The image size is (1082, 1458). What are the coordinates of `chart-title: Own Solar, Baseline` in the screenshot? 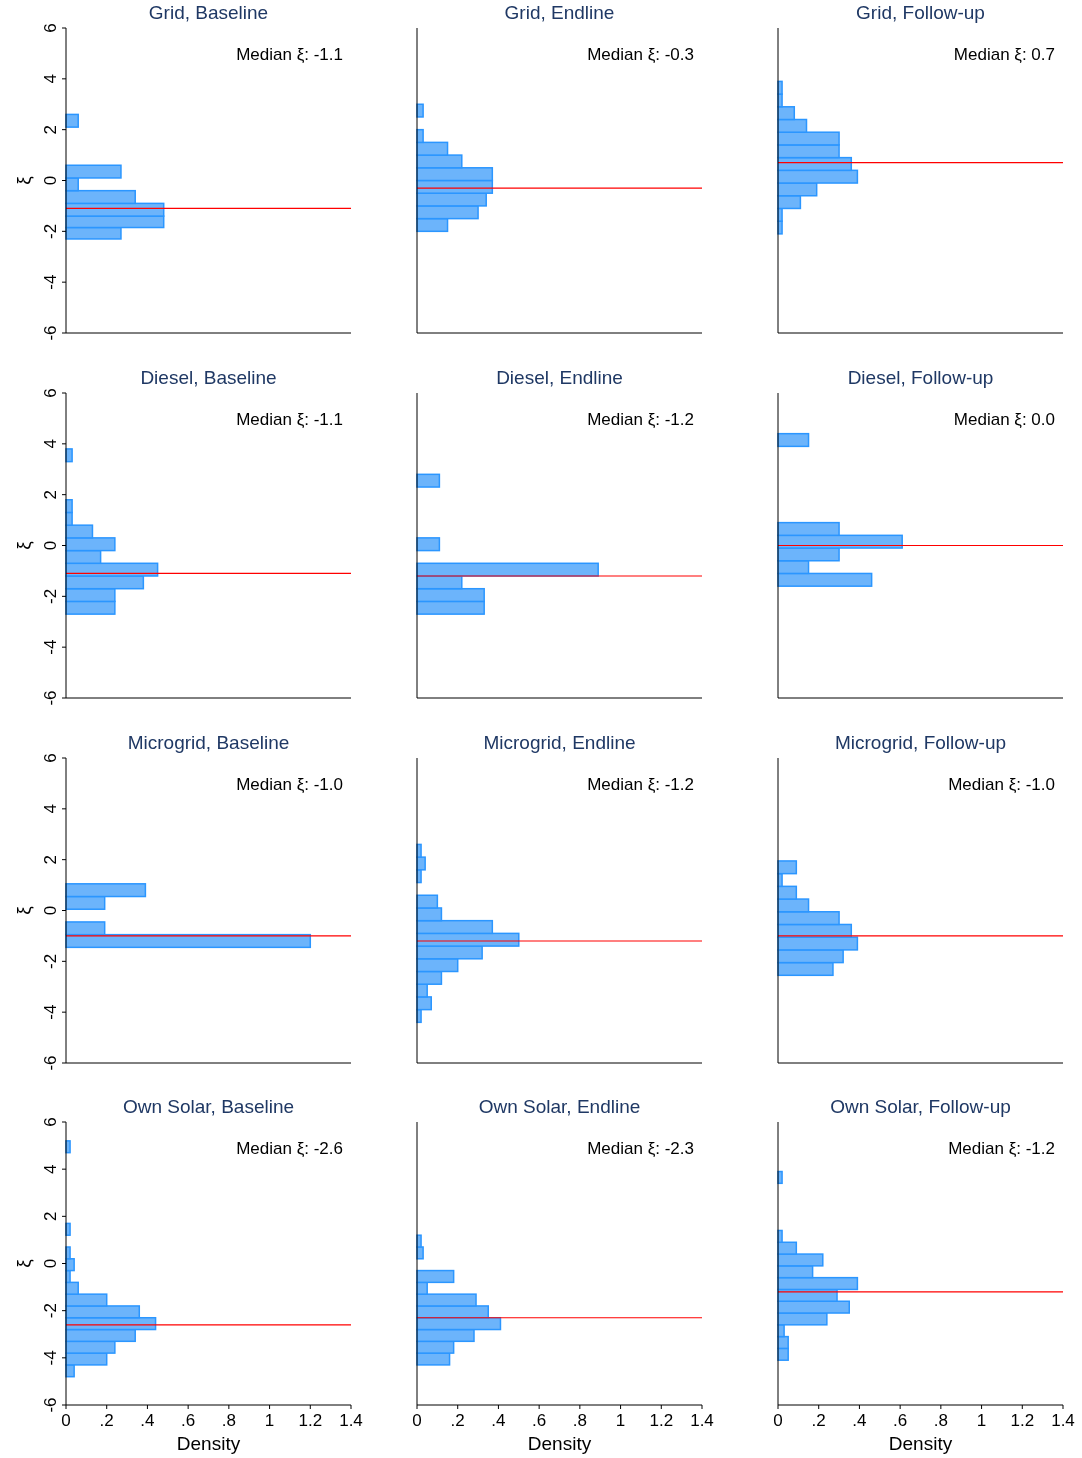 It's located at (208, 1106).